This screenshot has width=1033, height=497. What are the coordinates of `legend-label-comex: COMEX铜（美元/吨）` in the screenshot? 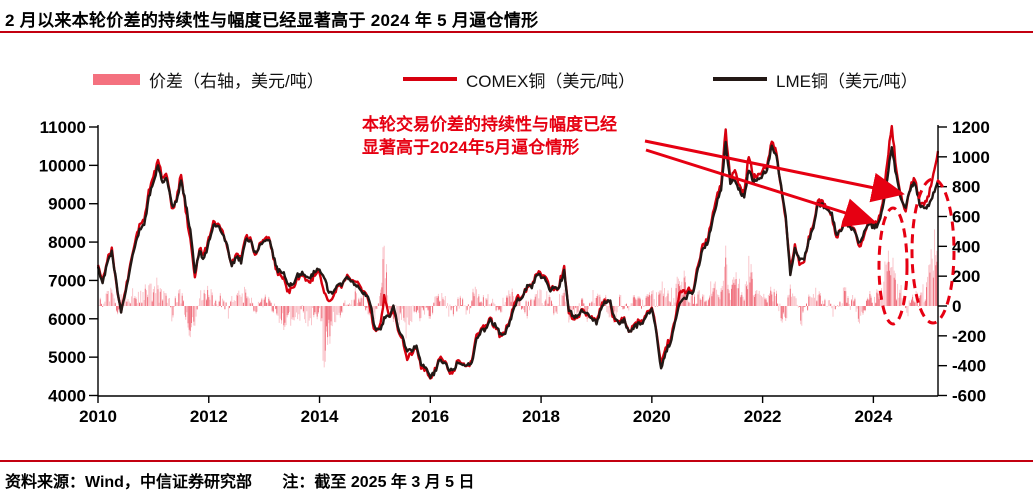 It's located at (551, 81).